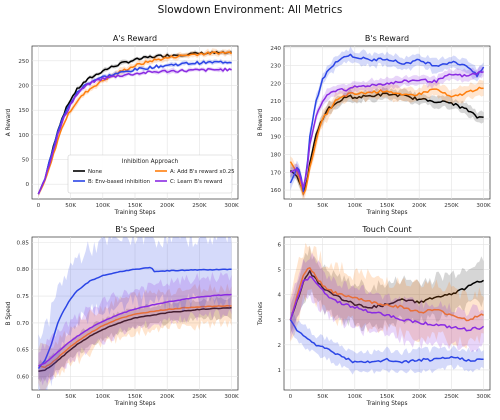 The width and height of the screenshot is (500, 420). What do you see at coordinates (26, 161) in the screenshot?
I see `y-tick-label: 50` at bounding box center [26, 161].